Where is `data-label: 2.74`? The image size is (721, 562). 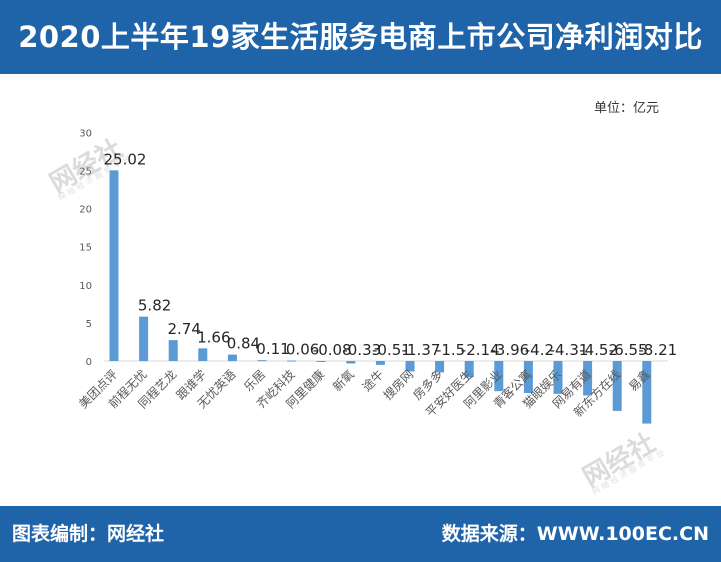 data-label: 2.74 is located at coordinates (183, 329).